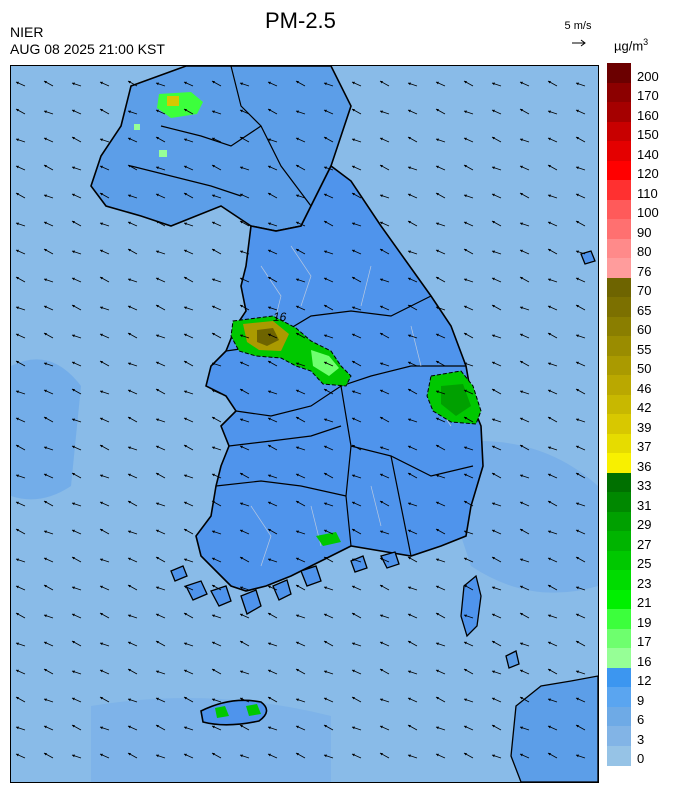 This screenshot has width=673, height=795. I want to click on legend-label: 46, so click(644, 388).